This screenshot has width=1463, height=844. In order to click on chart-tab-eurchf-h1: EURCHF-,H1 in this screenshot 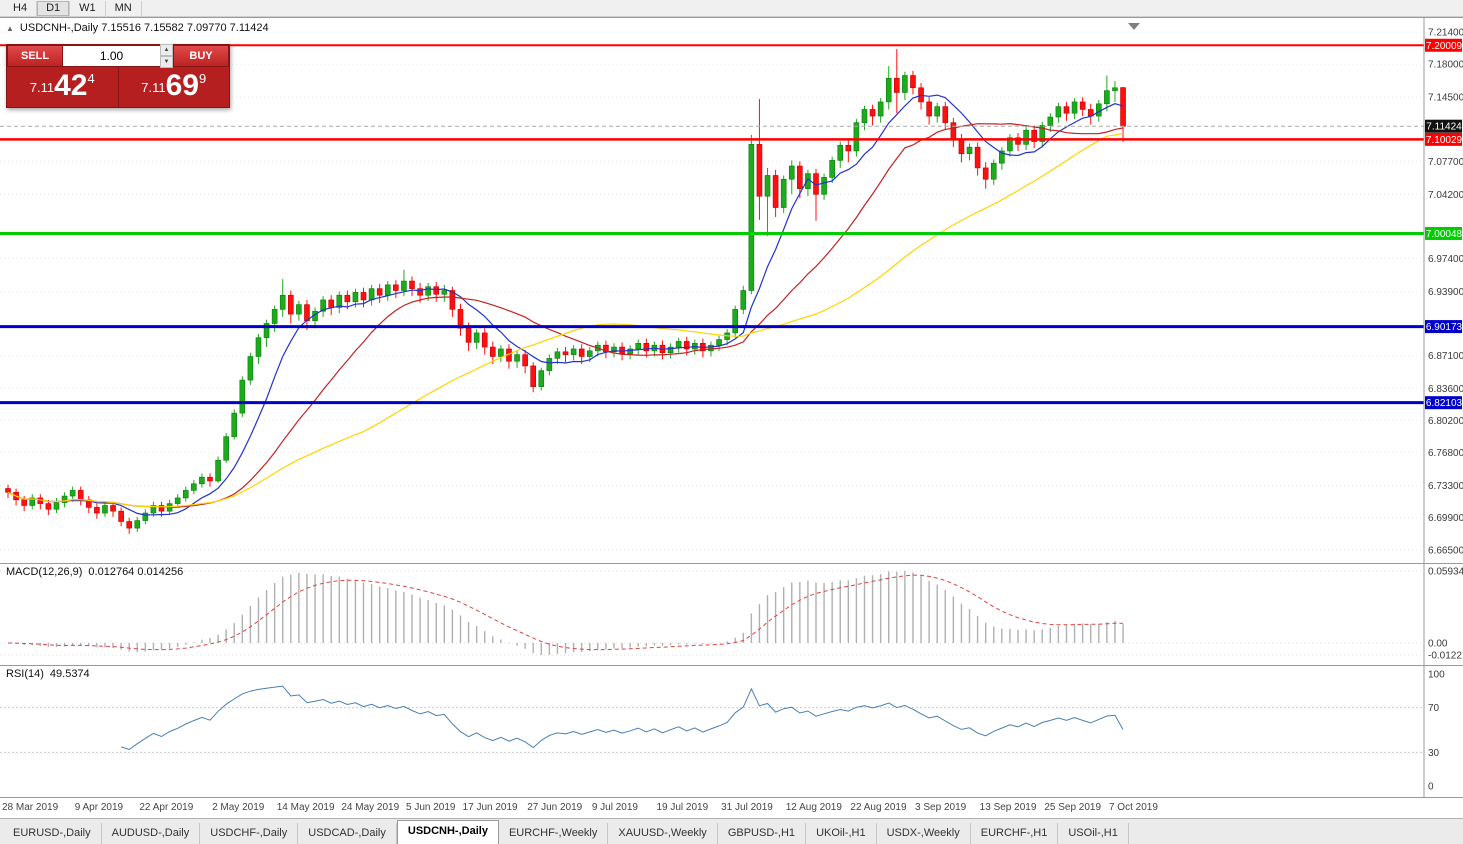, I will do `click(1015, 833)`.